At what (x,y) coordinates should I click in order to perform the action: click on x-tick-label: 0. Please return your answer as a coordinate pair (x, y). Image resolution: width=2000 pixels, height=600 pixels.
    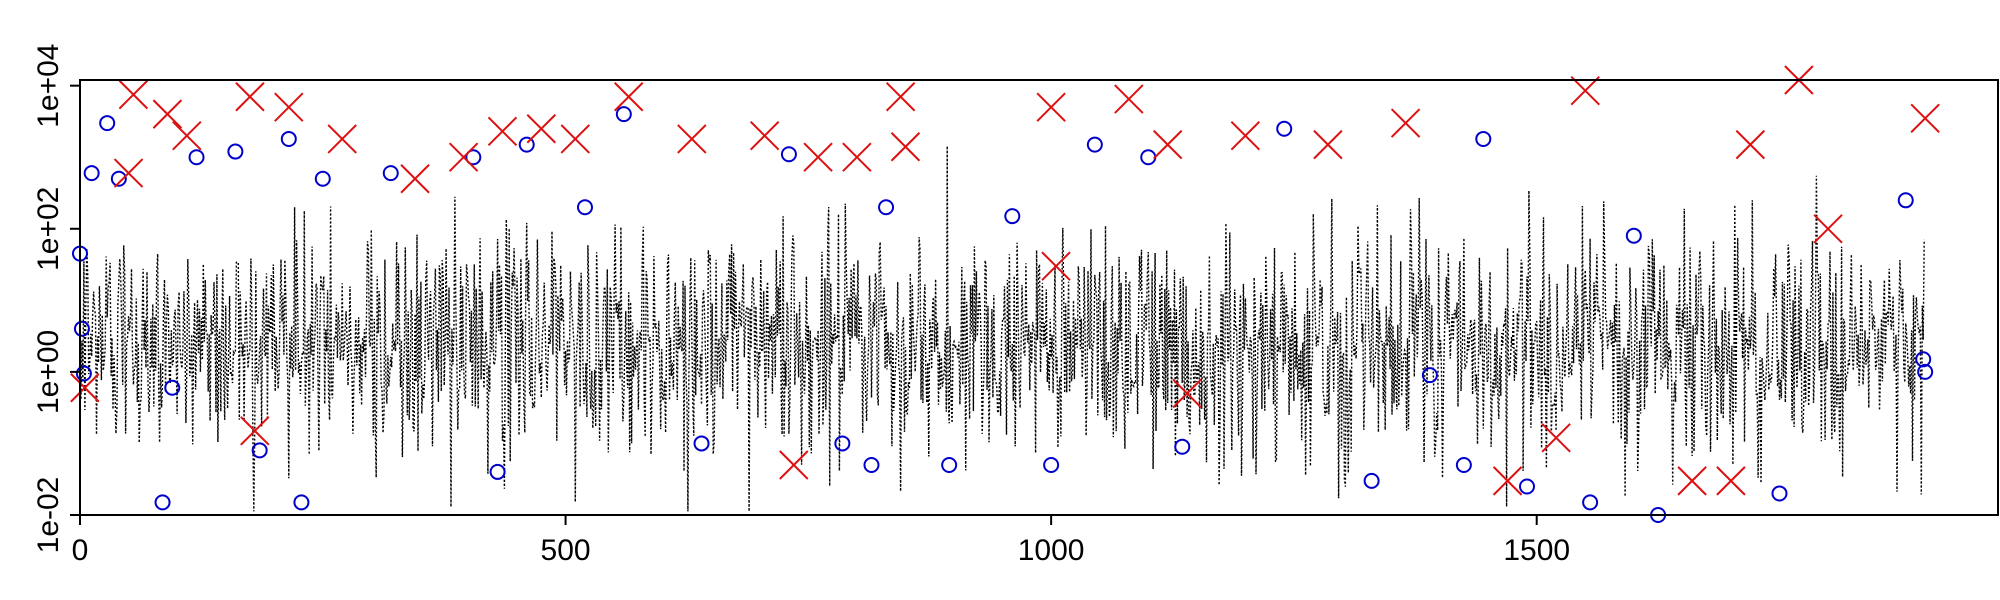
    Looking at the image, I should click on (80, 550).